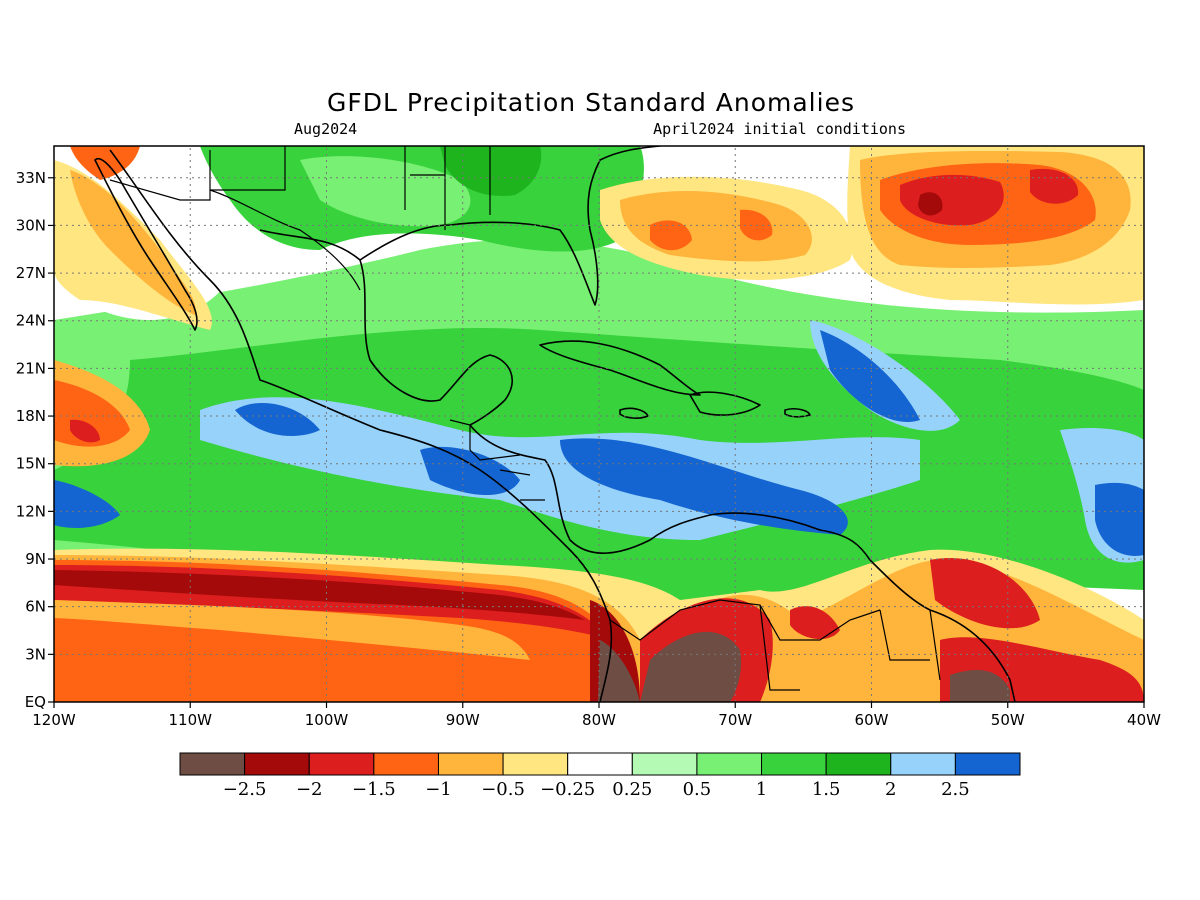 This screenshot has width=1200, height=900. What do you see at coordinates (775, 645) in the screenshot?
I see `border-south-america` at bounding box center [775, 645].